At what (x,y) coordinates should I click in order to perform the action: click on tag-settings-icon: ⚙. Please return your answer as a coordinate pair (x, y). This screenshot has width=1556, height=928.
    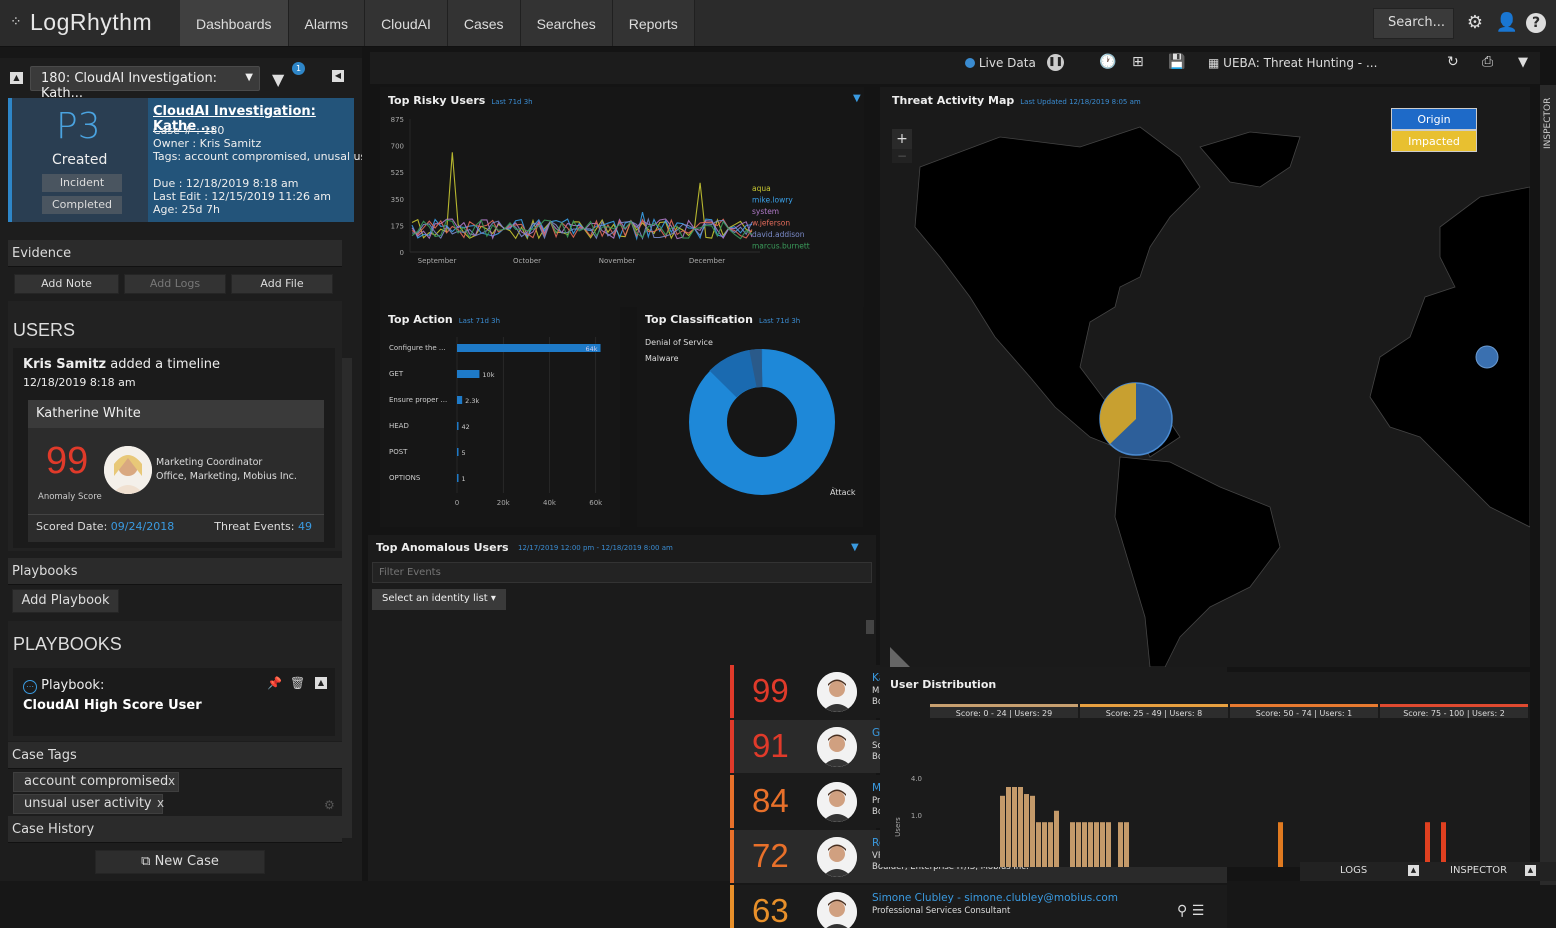
    Looking at the image, I should click on (329, 805).